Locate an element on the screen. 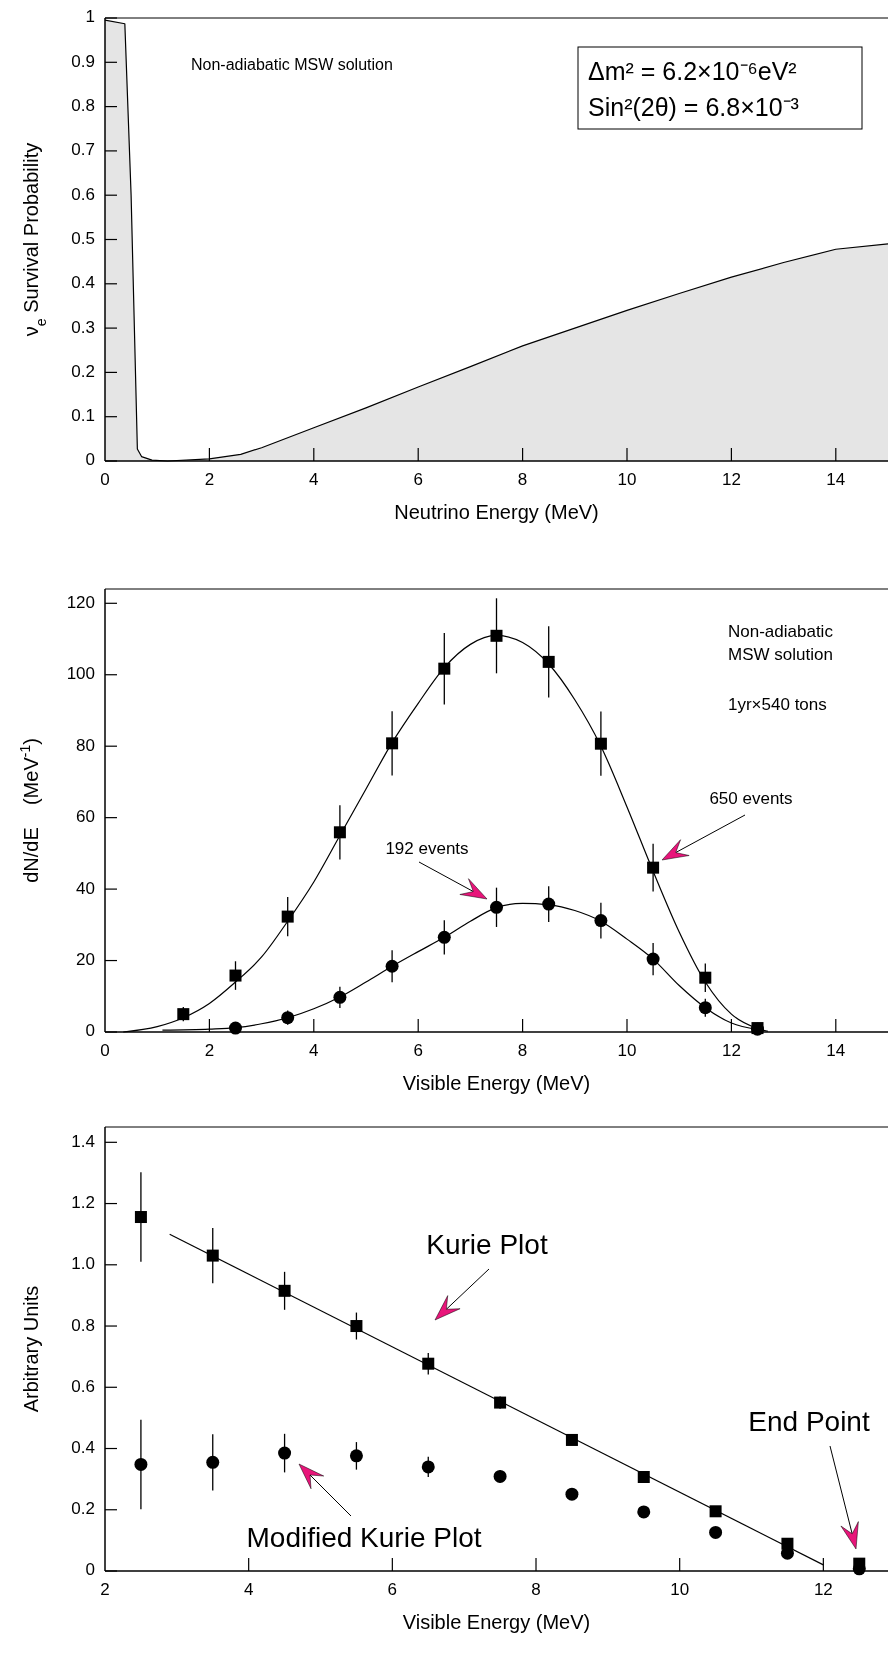 The width and height of the screenshot is (890, 1654). y-tick-label: 120 is located at coordinates (80, 602).